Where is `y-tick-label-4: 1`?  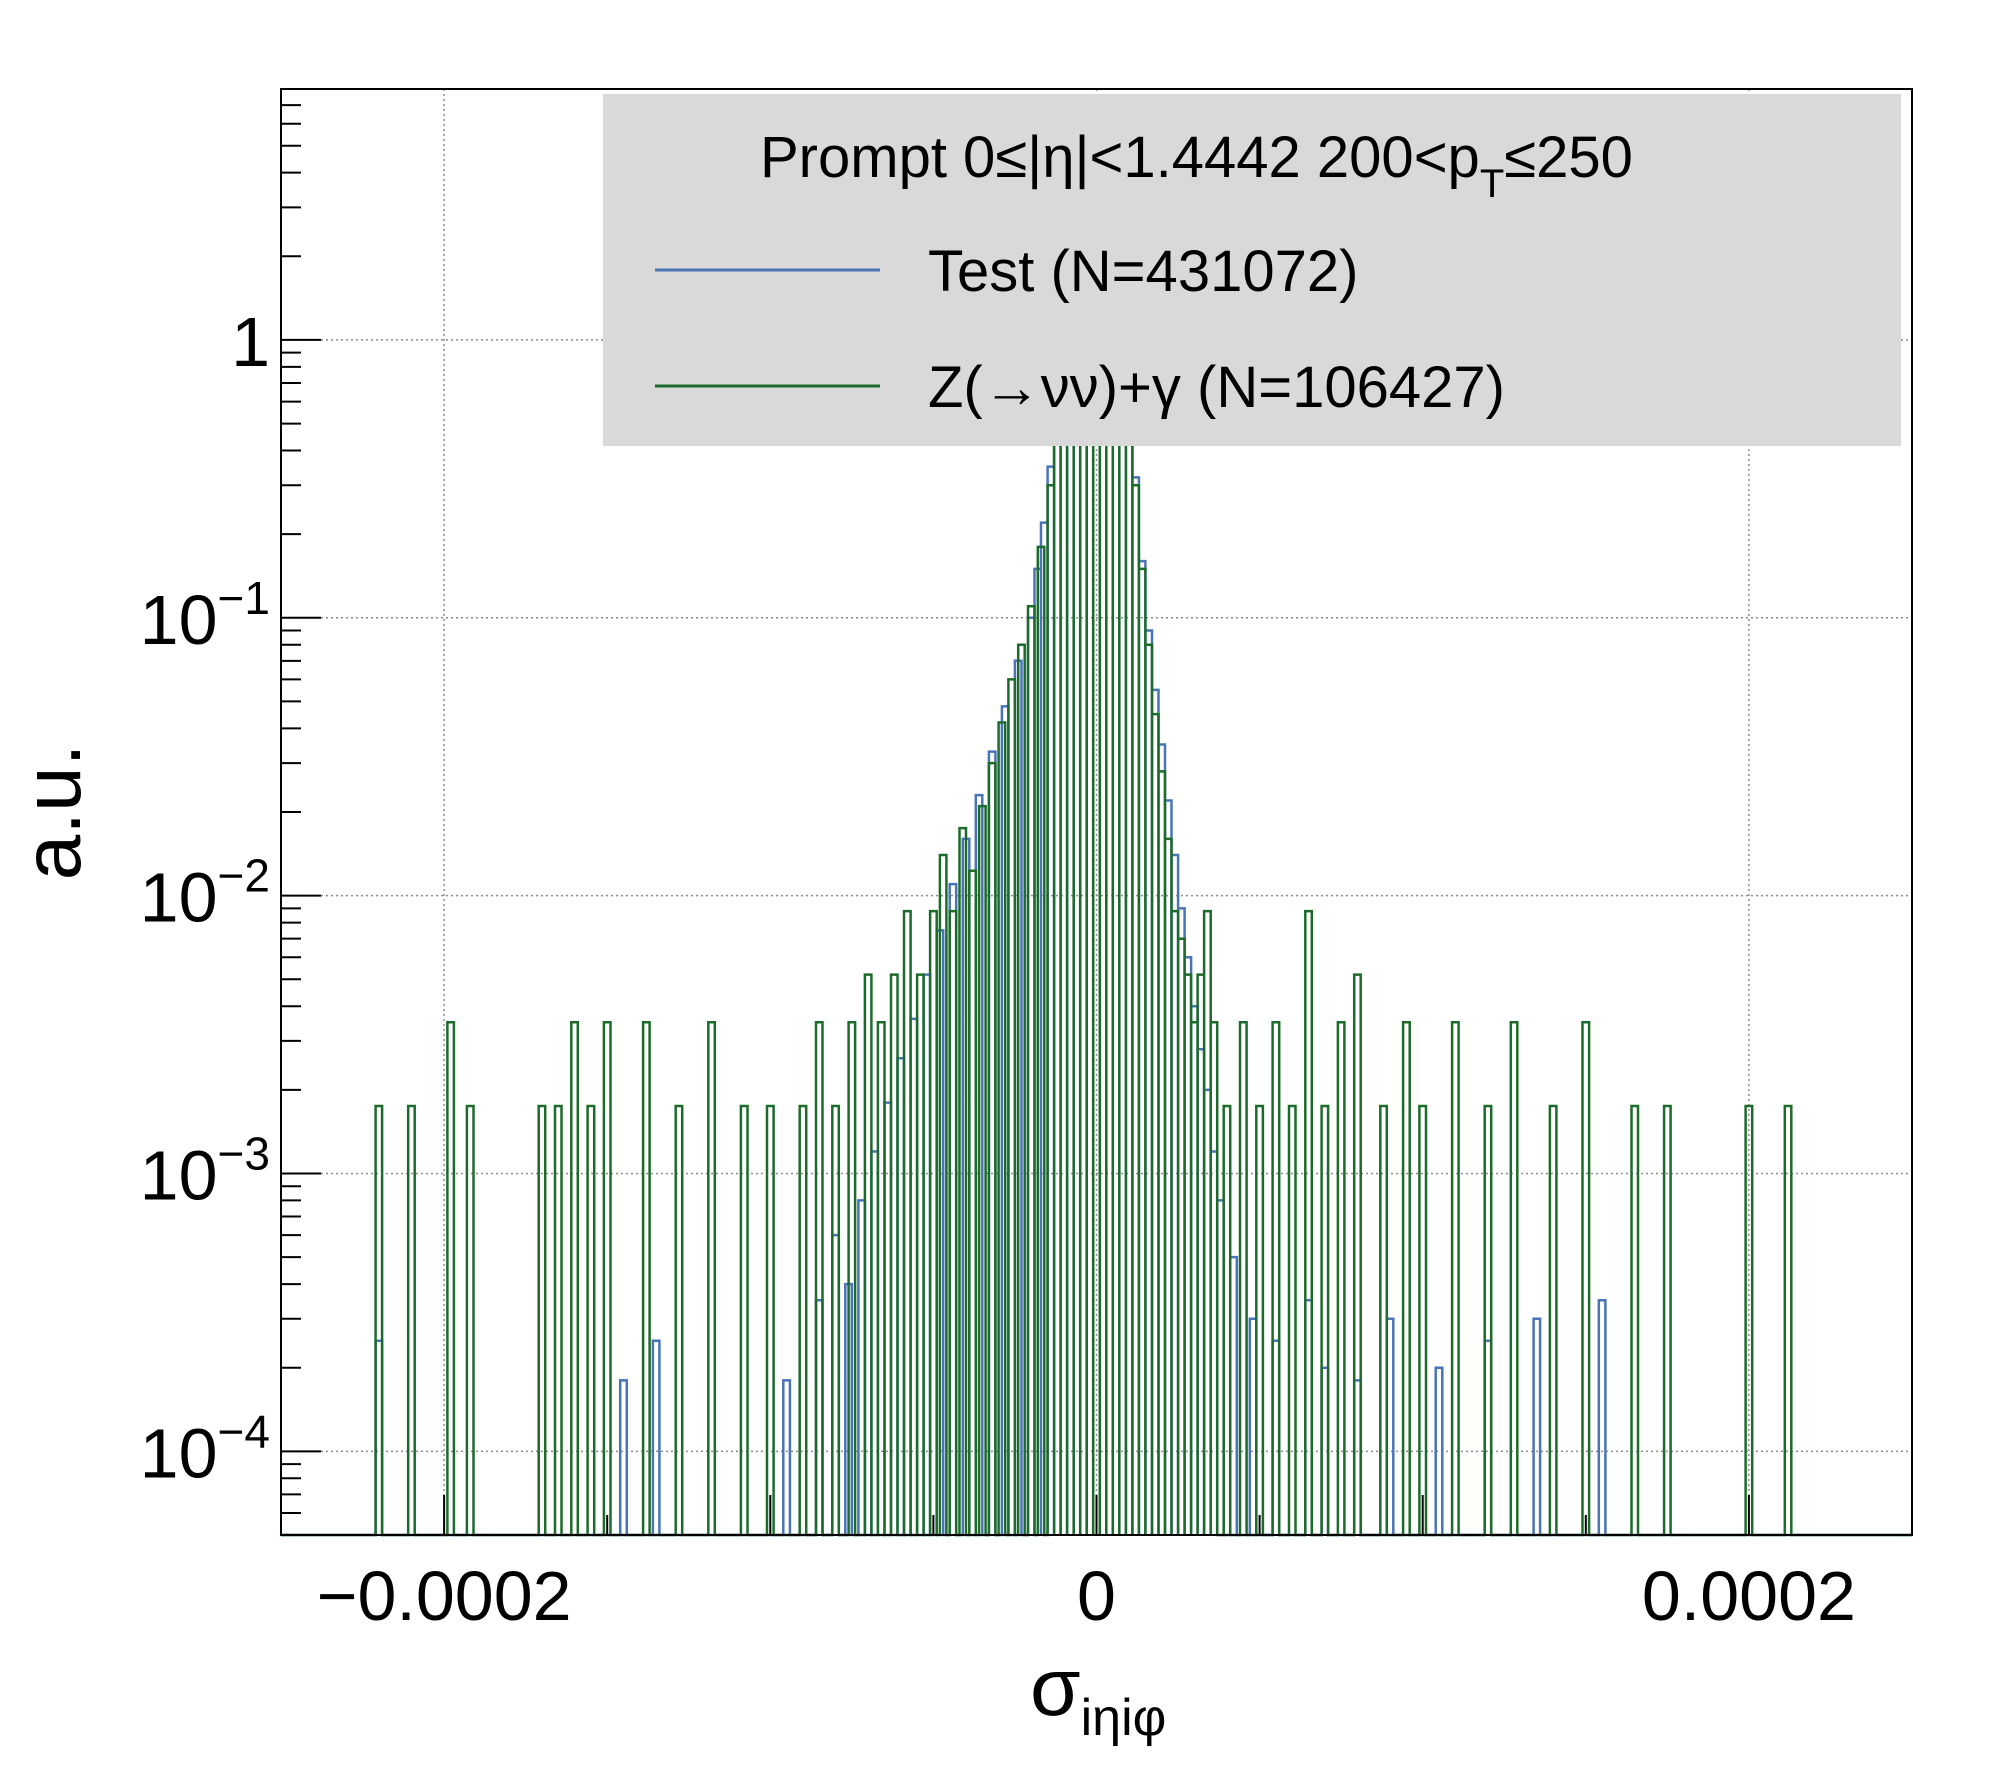 y-tick-label-4: 1 is located at coordinates (250, 342).